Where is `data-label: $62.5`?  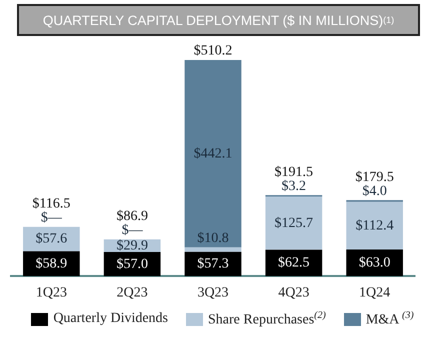
data-label: $62.5 is located at coordinates (294, 263).